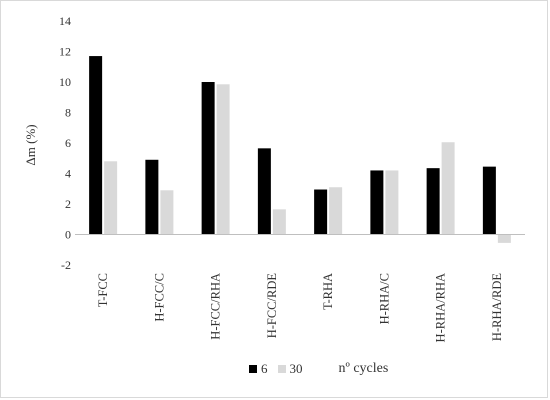 The width and height of the screenshot is (550, 400). I want to click on y-tick-label: 2, so click(68, 204).